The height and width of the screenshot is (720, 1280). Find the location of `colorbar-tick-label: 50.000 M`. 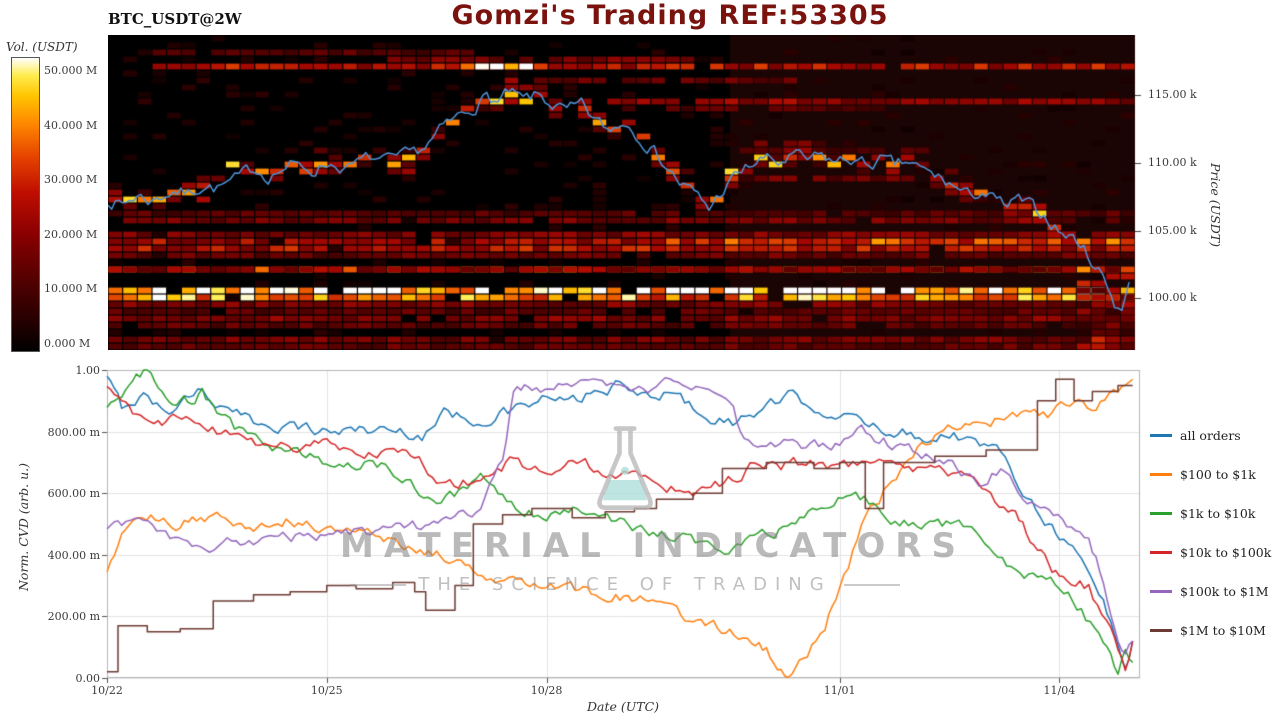

colorbar-tick-label: 50.000 M is located at coordinates (71, 70).